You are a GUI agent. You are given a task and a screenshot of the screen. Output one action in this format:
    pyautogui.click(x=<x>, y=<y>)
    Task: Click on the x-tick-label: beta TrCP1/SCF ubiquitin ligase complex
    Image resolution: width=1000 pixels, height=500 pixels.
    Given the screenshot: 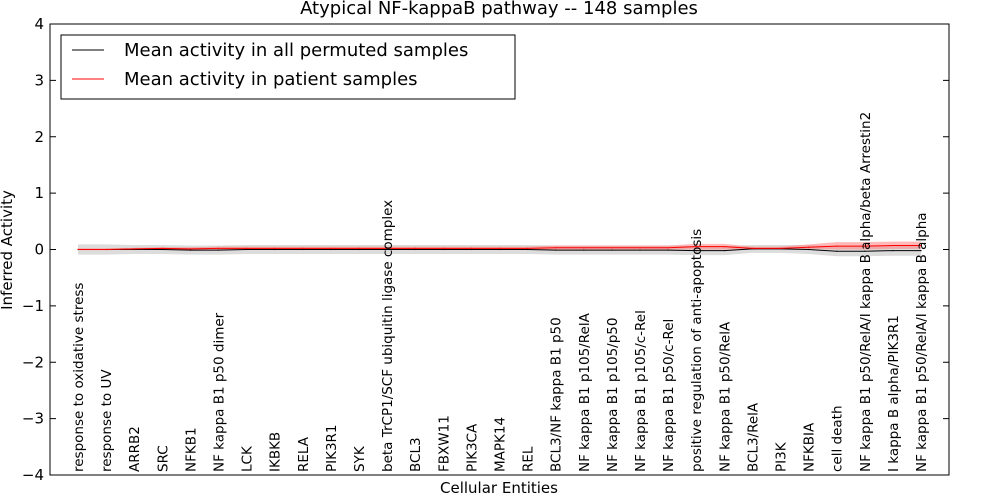 What is the action you would take?
    pyautogui.click(x=388, y=336)
    